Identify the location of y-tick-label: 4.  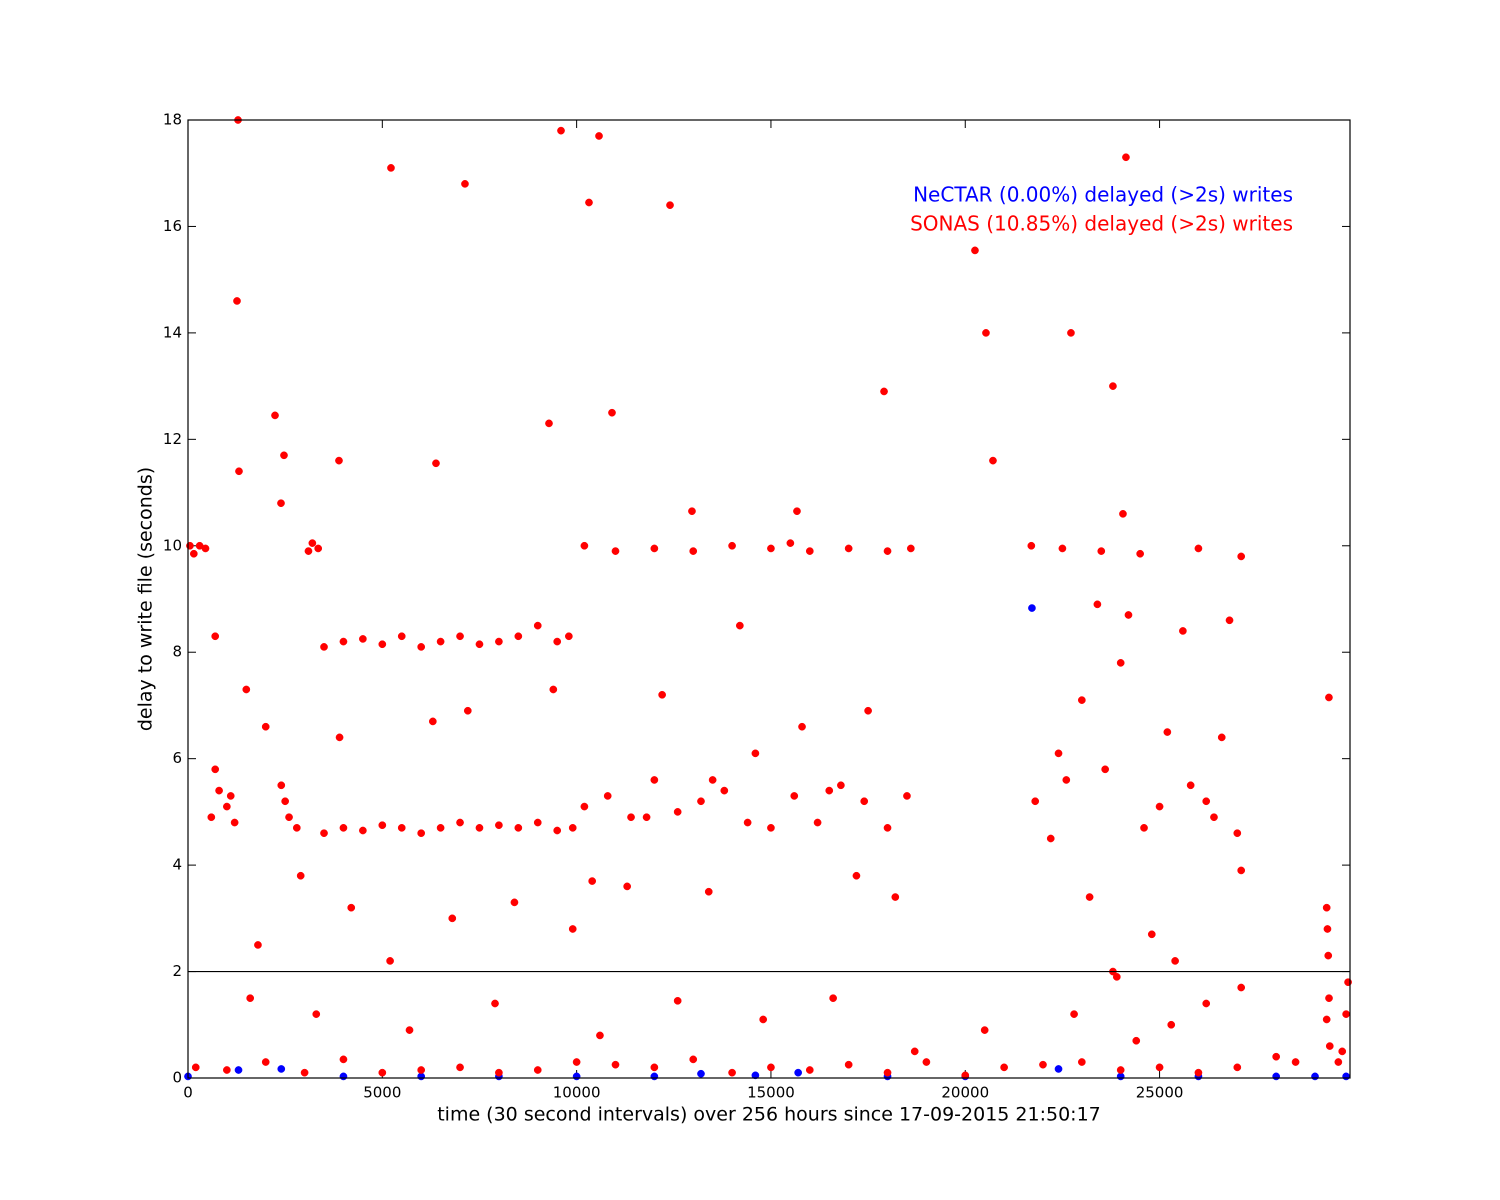
(177, 865).